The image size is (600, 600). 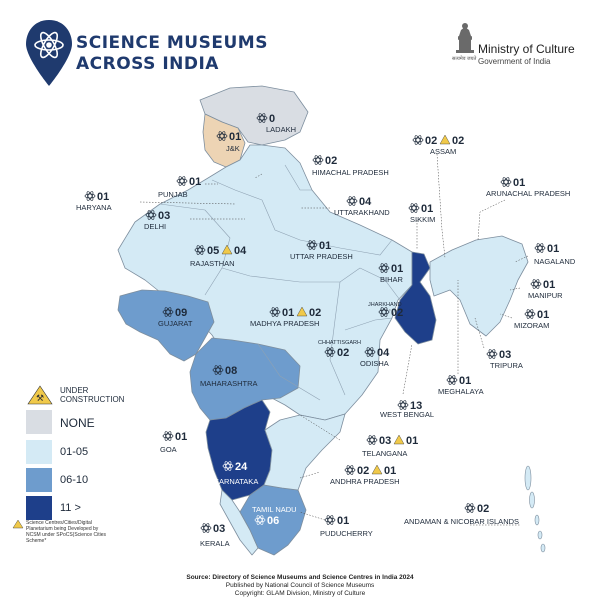 What do you see at coordinates (506, 365) in the screenshot?
I see `state-name: TRIPURA` at bounding box center [506, 365].